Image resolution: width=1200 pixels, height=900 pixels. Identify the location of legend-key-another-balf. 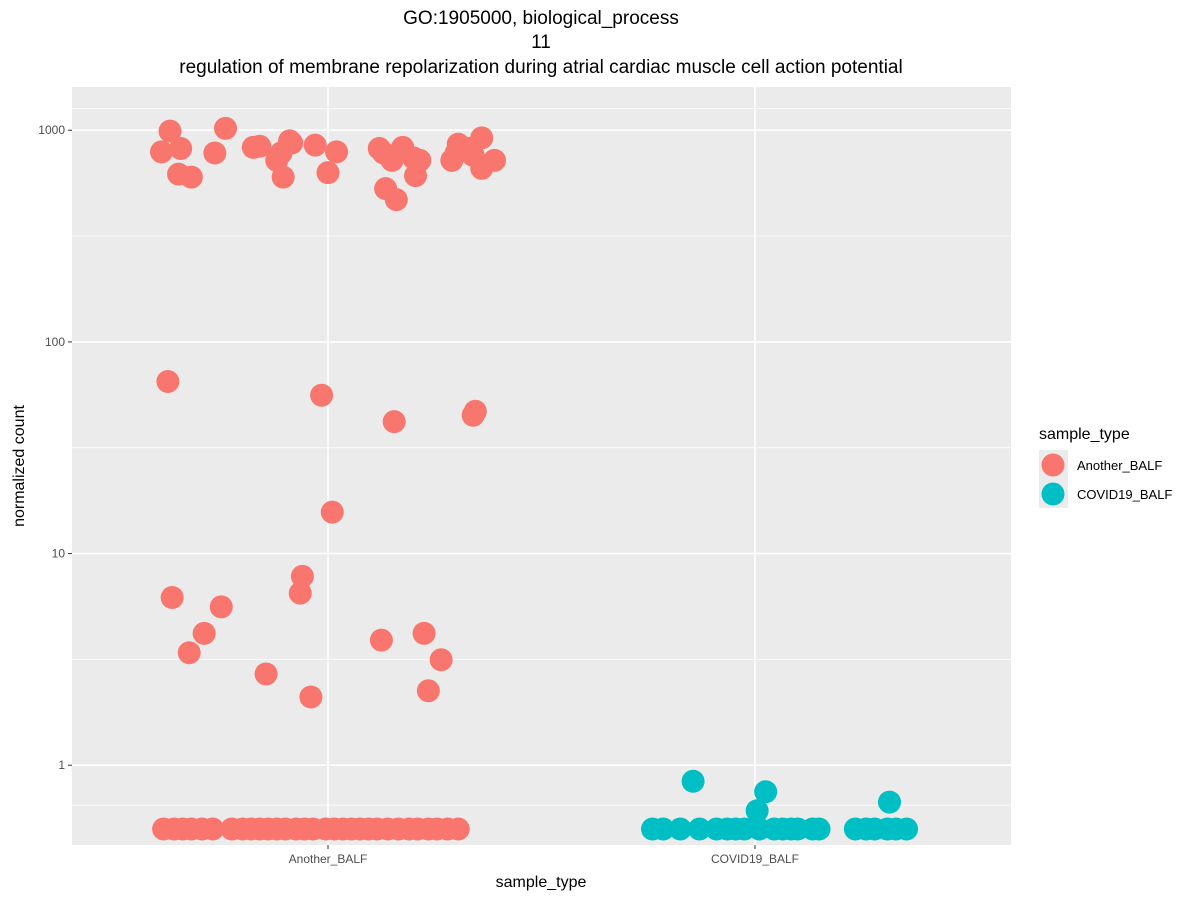
(1053, 465).